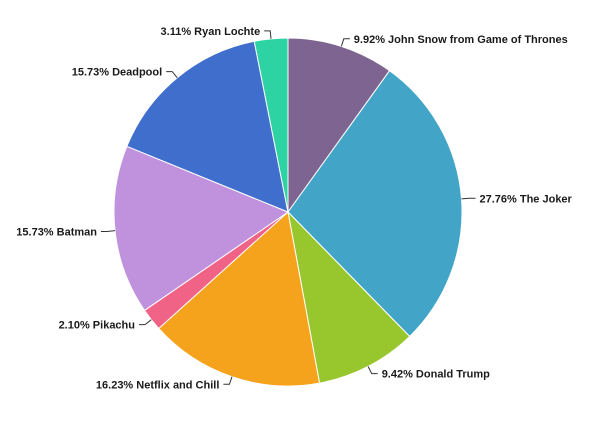  I want to click on slice-label-the-joker: 27.76% The Joker, so click(526, 199).